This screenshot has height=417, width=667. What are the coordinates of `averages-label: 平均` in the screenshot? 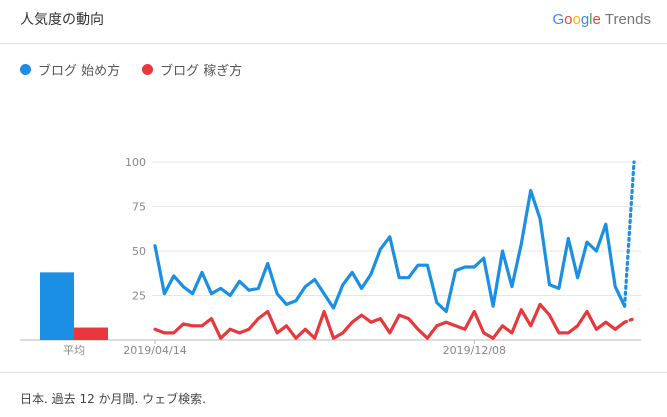 It's located at (74, 350).